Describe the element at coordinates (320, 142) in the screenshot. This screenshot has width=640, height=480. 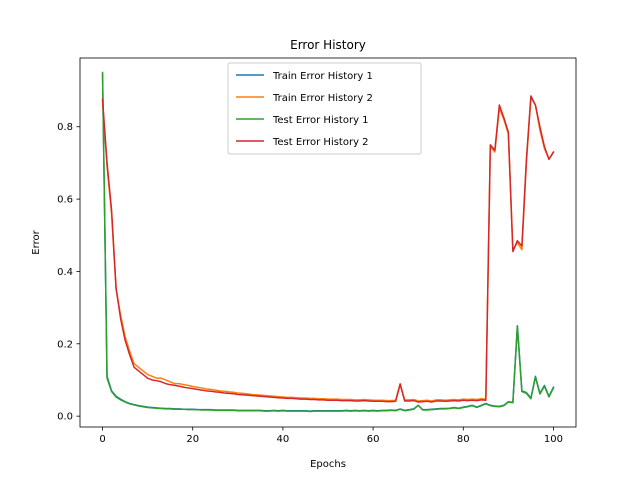
I see `legend-label-4: Test Error History 2` at that location.